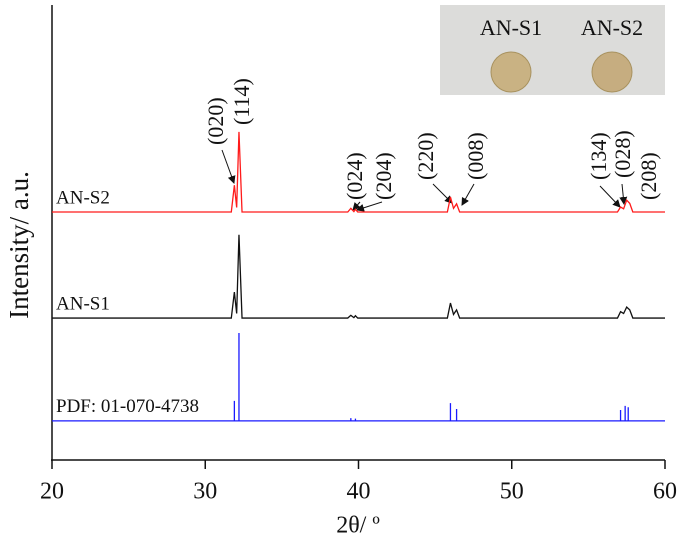  What do you see at coordinates (552, 50) in the screenshot?
I see `inset-photo` at bounding box center [552, 50].